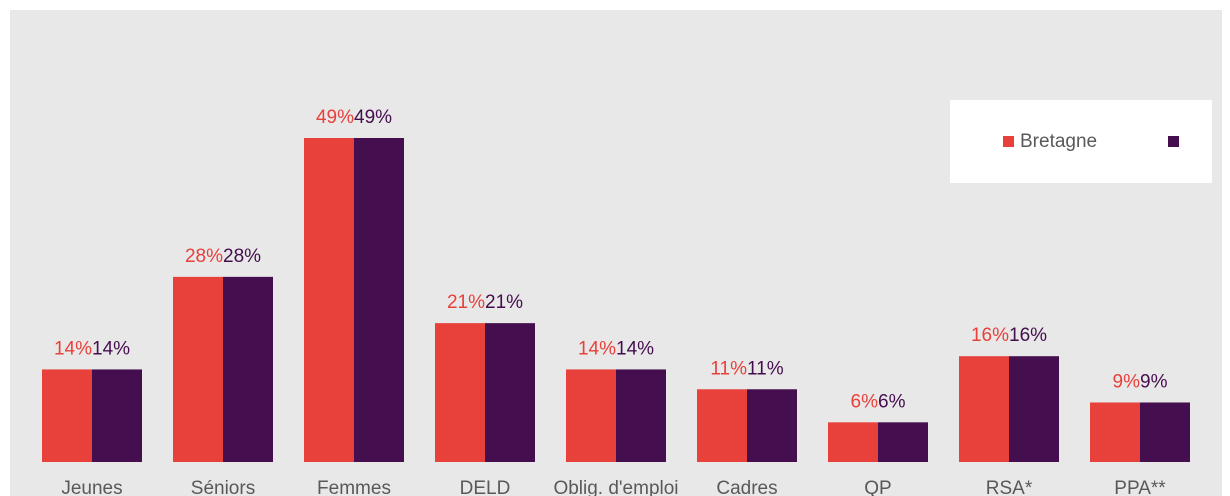 The height and width of the screenshot is (496, 1230). Describe the element at coordinates (223, 487) in the screenshot. I see `x-tick-label: Séniors` at that location.